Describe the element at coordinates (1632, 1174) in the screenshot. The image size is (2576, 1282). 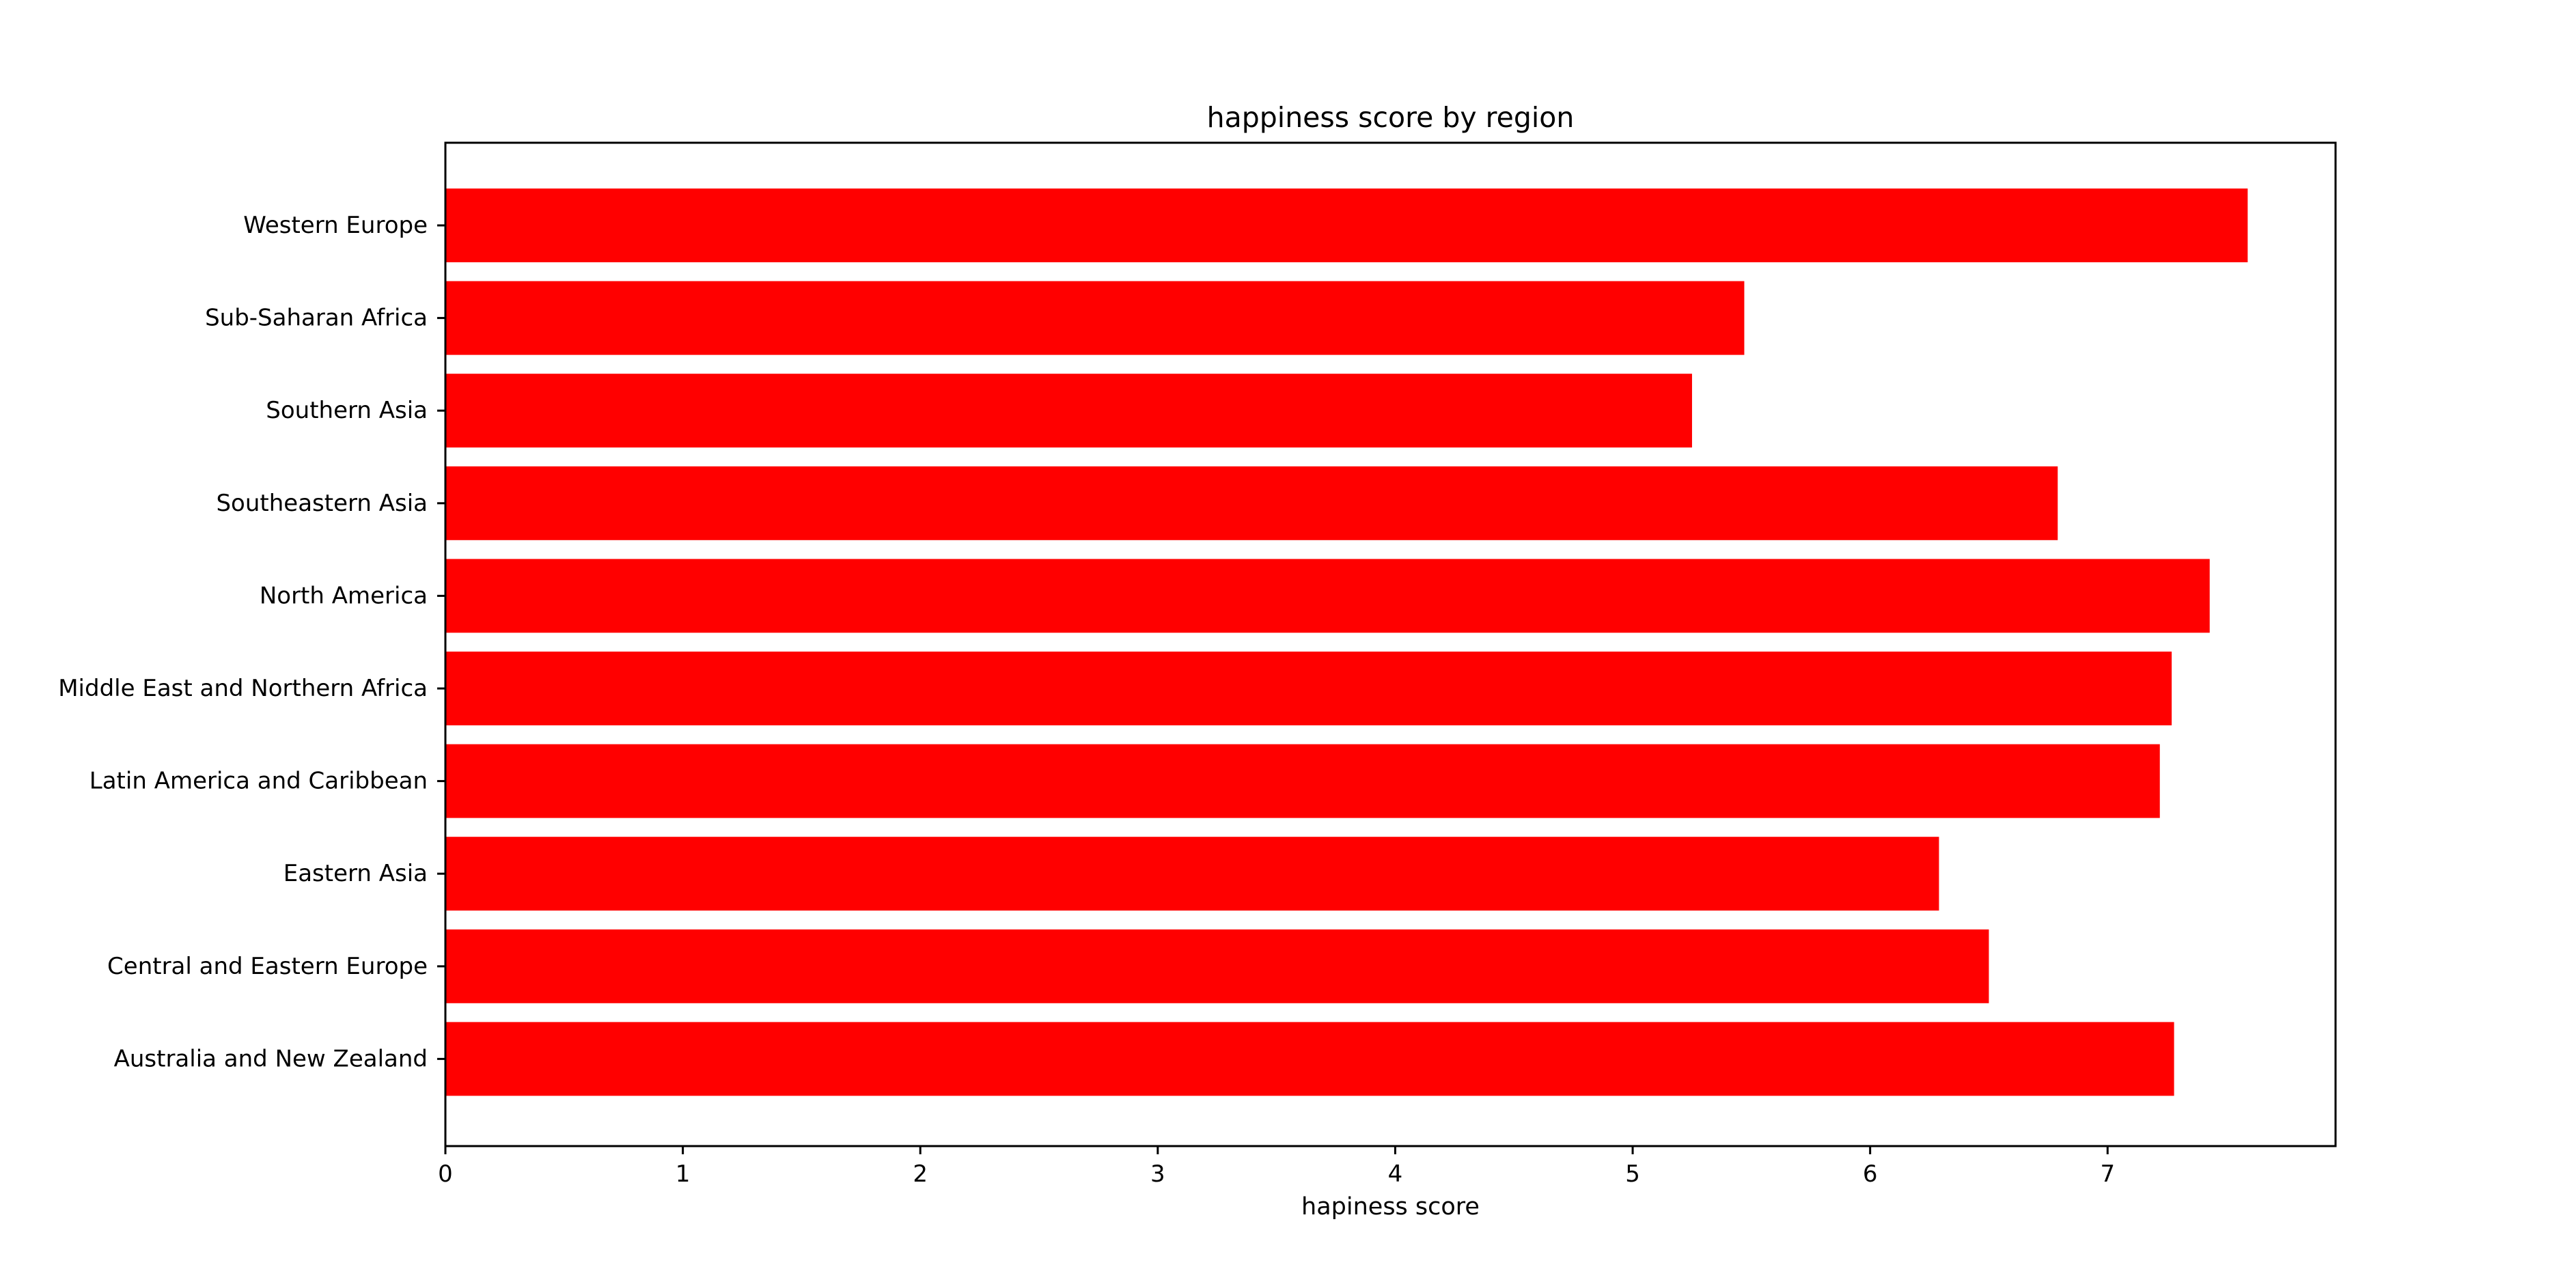
I see `x-tick-label: 5` at that location.